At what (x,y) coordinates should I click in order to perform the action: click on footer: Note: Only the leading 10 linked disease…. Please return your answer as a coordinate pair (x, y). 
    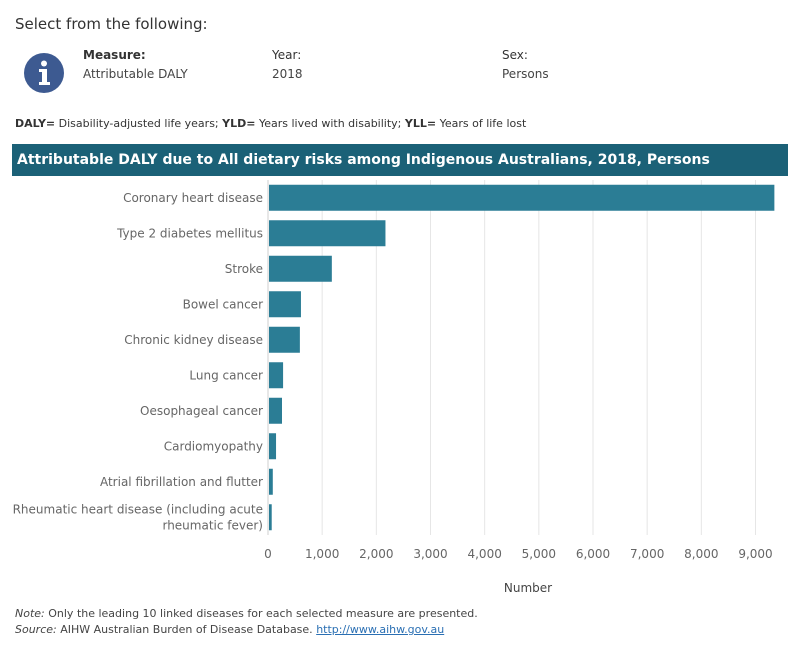
    Looking at the image, I should click on (246, 622).